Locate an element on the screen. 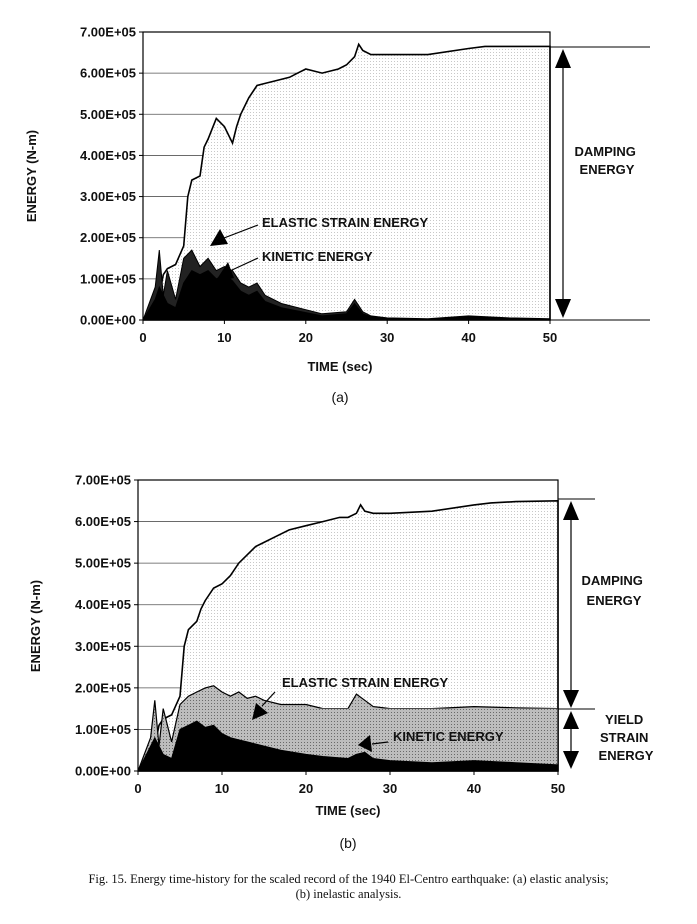  arrowhead-elastic-strain-energy-b is located at coordinates (260, 711).